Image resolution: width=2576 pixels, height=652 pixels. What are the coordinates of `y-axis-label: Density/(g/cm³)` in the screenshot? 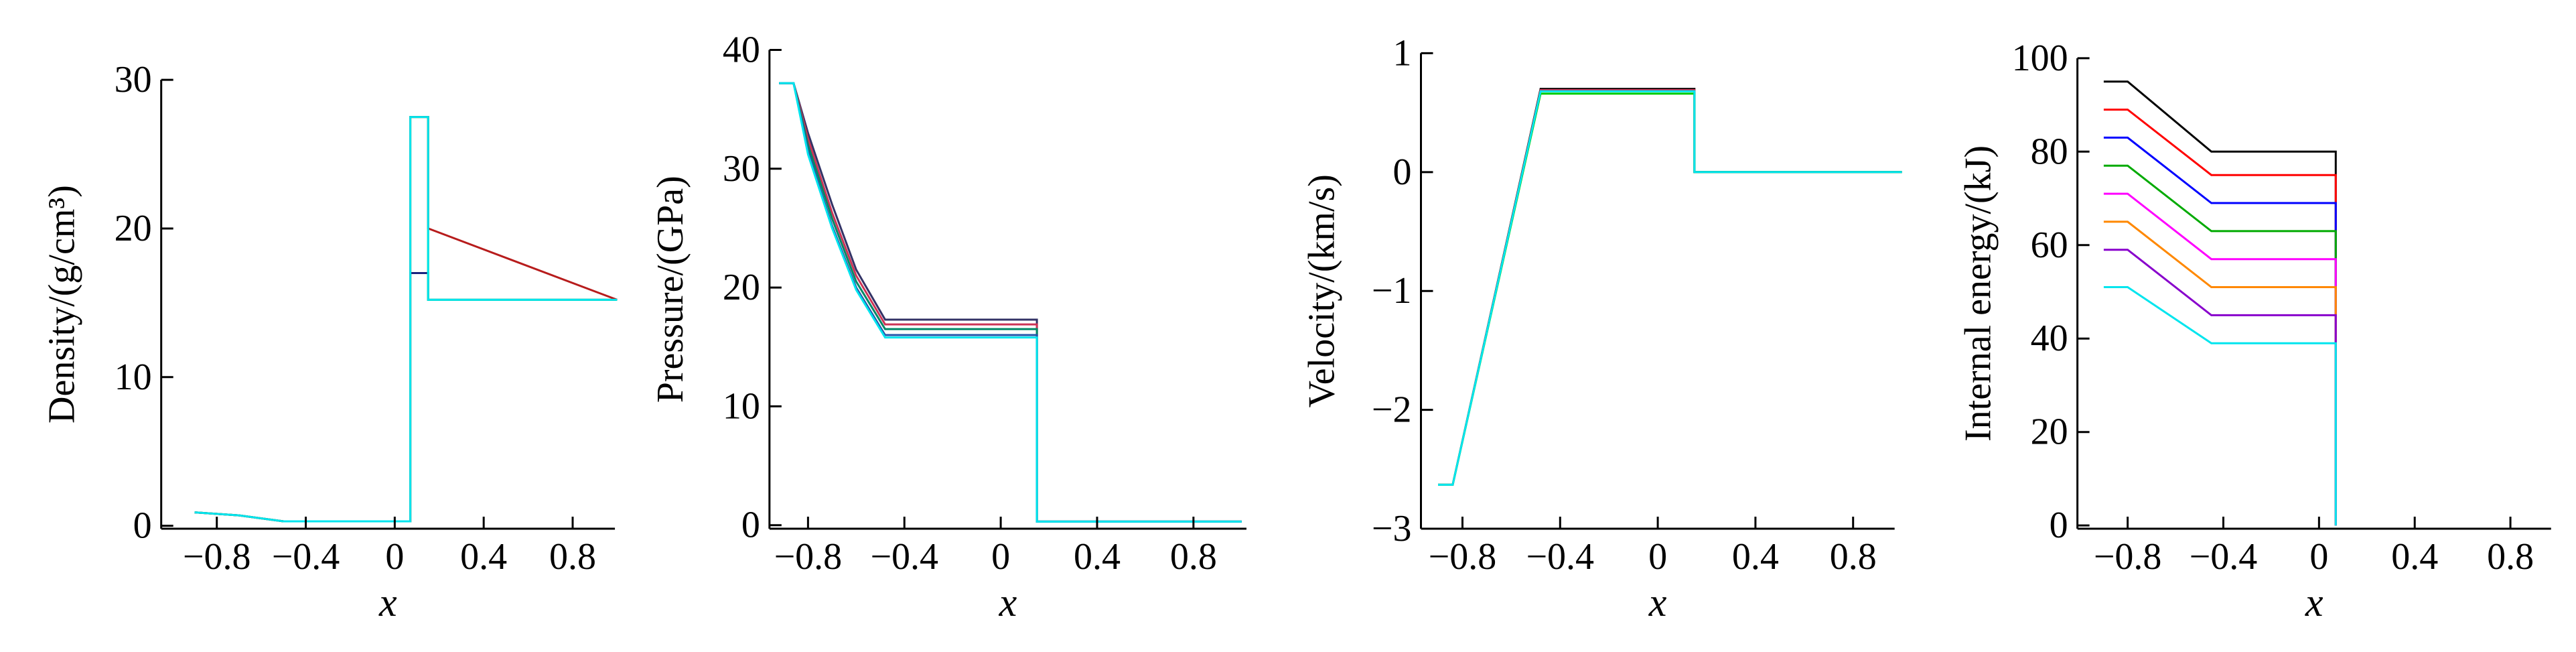 It's located at (62, 304).